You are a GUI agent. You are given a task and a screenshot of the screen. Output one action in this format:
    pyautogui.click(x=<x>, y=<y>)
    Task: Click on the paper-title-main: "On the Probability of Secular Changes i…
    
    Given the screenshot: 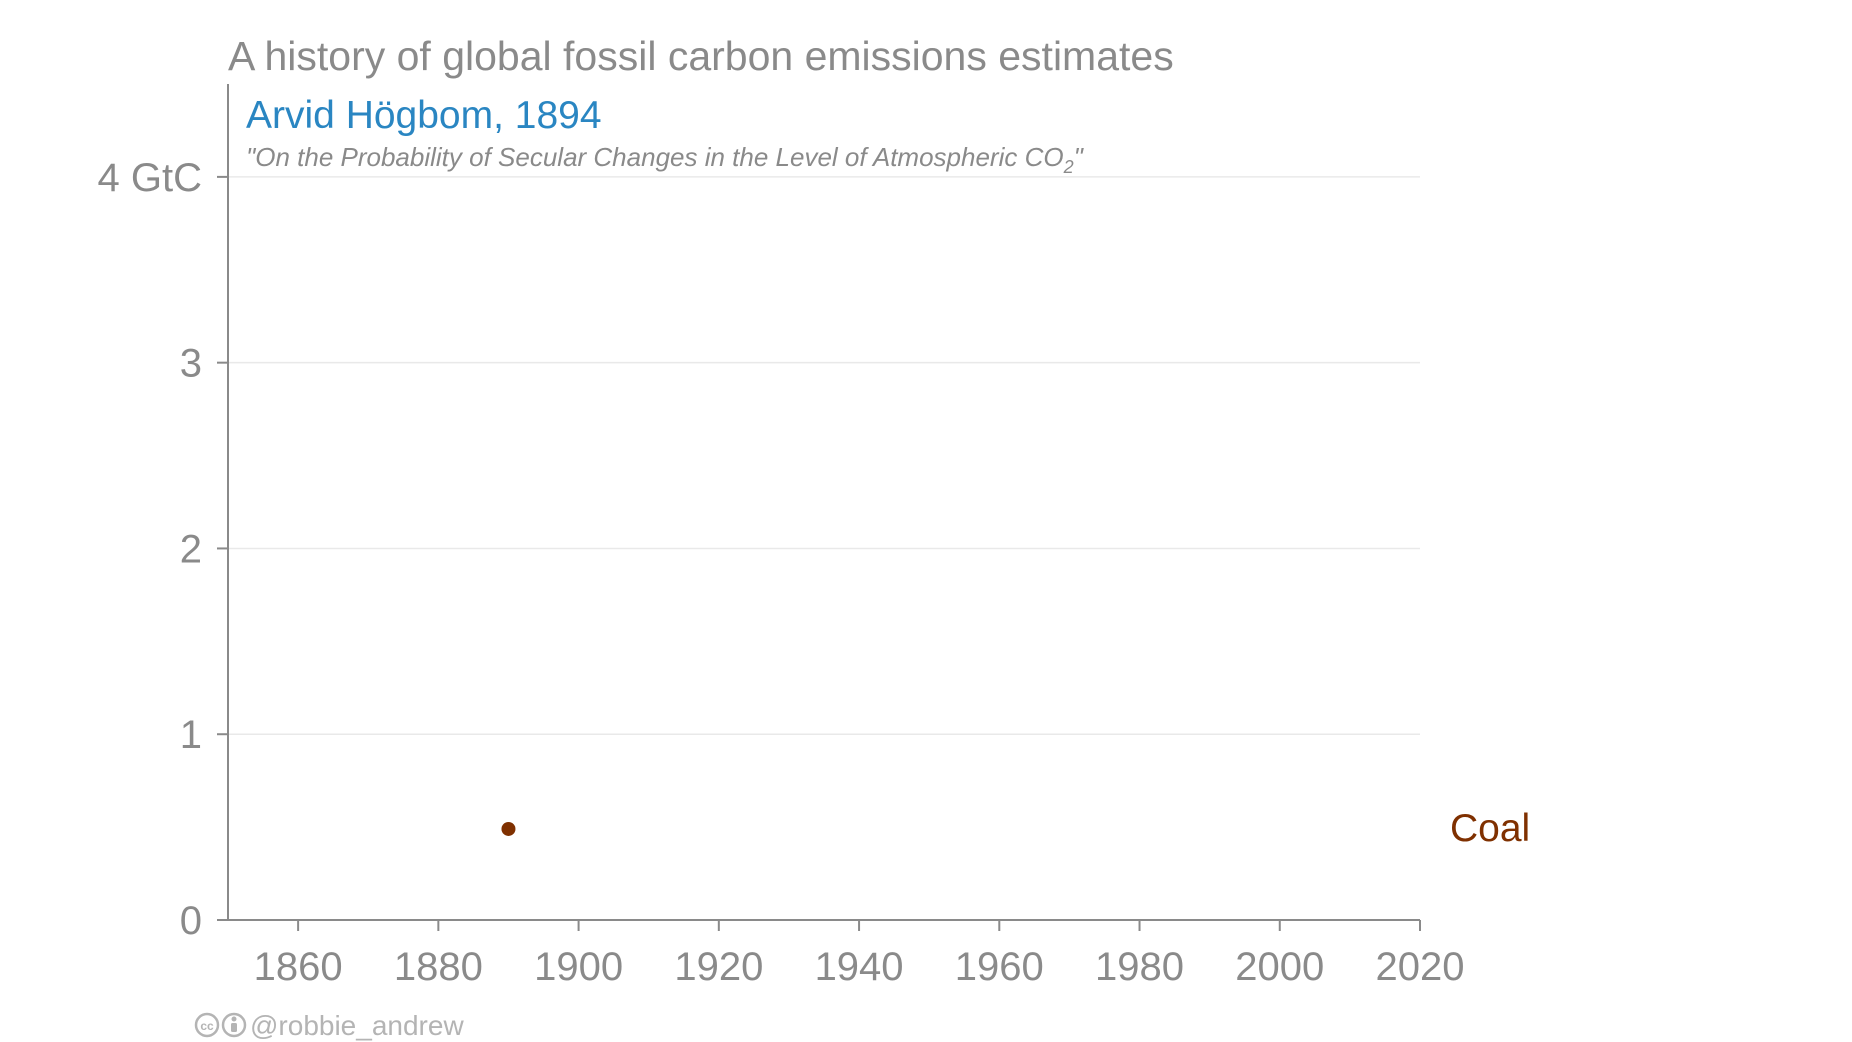 What is the action you would take?
    pyautogui.click(x=655, y=157)
    